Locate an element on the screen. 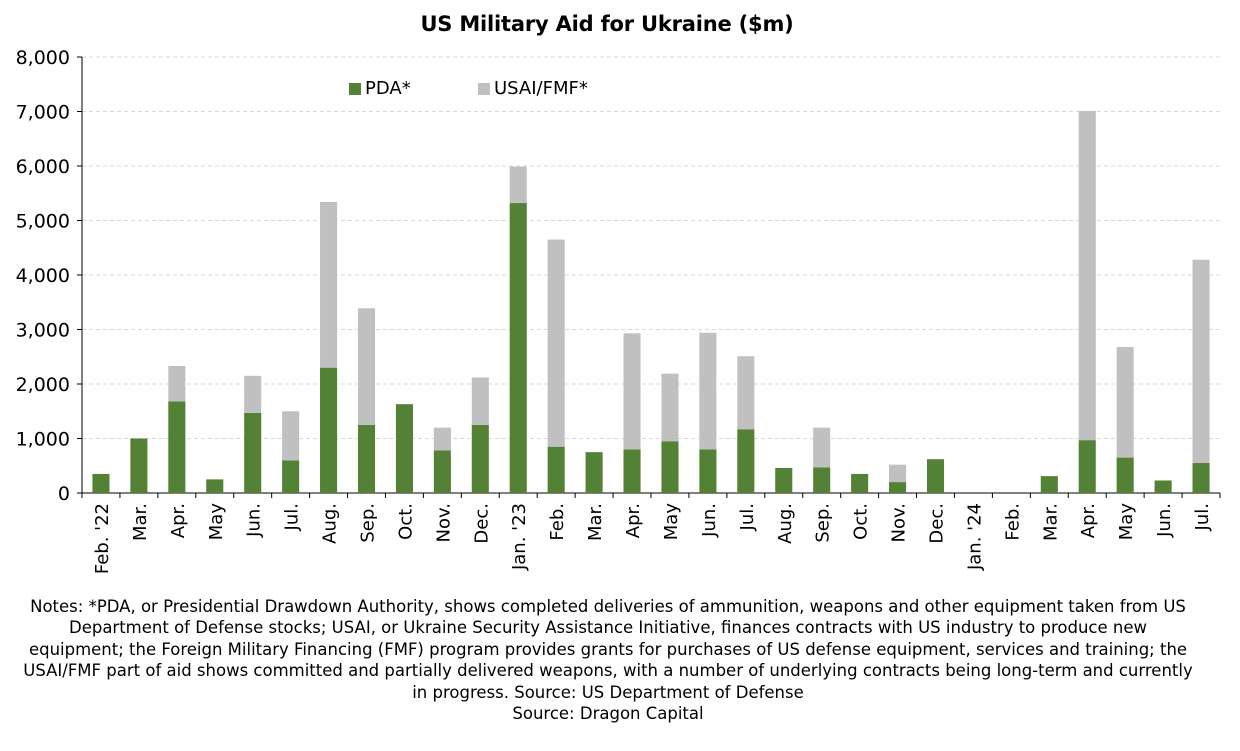 The image size is (1240, 751). legend-label-usai-fmf: USAI/FMF* is located at coordinates (541, 88).